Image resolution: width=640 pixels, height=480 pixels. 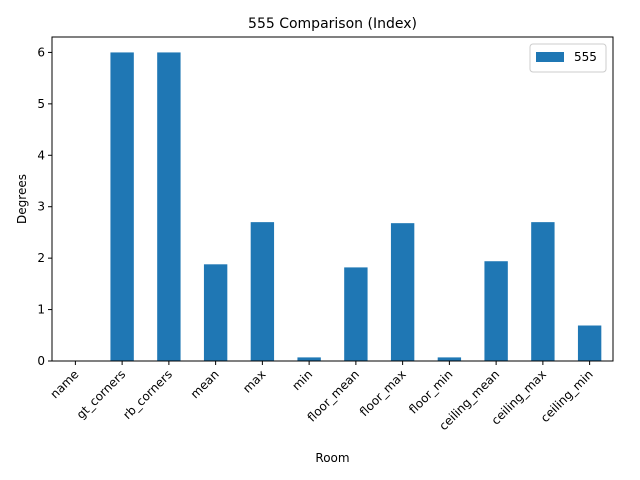 I want to click on legend-frame, so click(x=568, y=58).